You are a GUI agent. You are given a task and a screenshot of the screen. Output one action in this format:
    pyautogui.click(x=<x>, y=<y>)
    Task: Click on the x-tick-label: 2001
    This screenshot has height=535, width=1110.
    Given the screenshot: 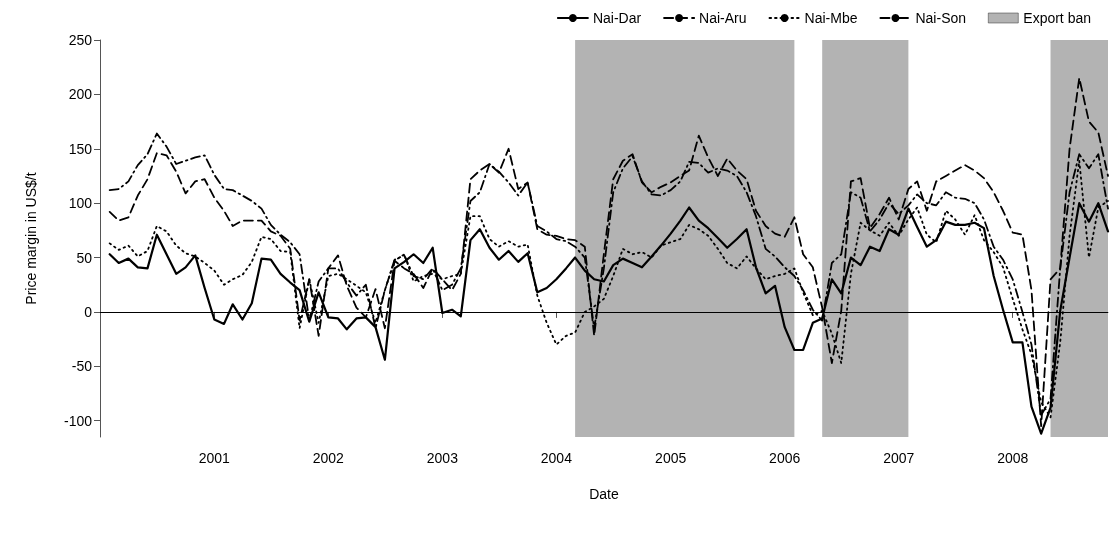 What is the action you would take?
    pyautogui.click(x=214, y=458)
    